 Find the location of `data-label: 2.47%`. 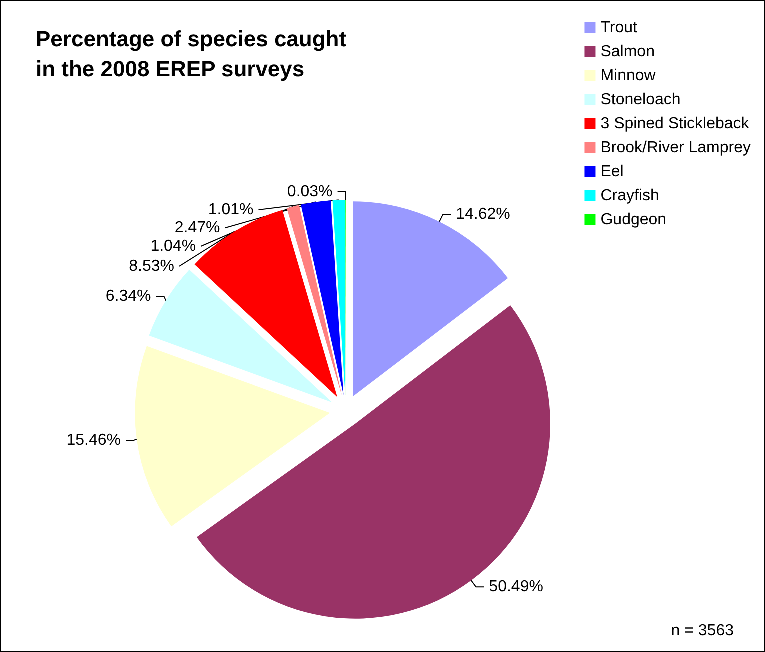

data-label: 2.47% is located at coordinates (197, 228).